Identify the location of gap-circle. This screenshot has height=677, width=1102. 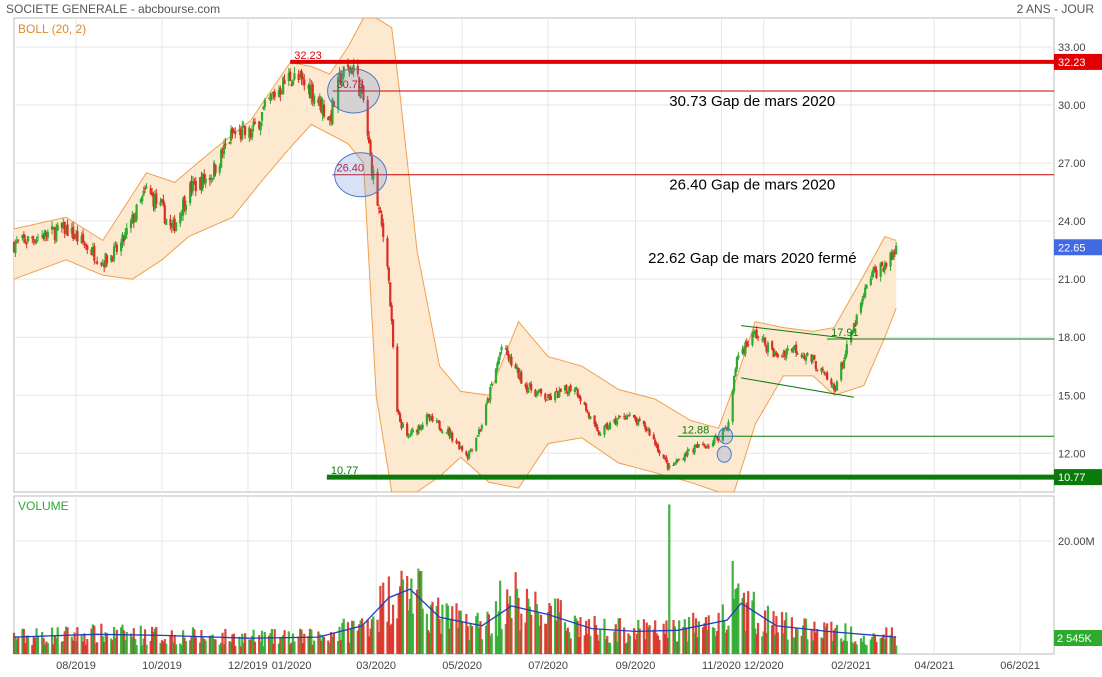
(724, 454).